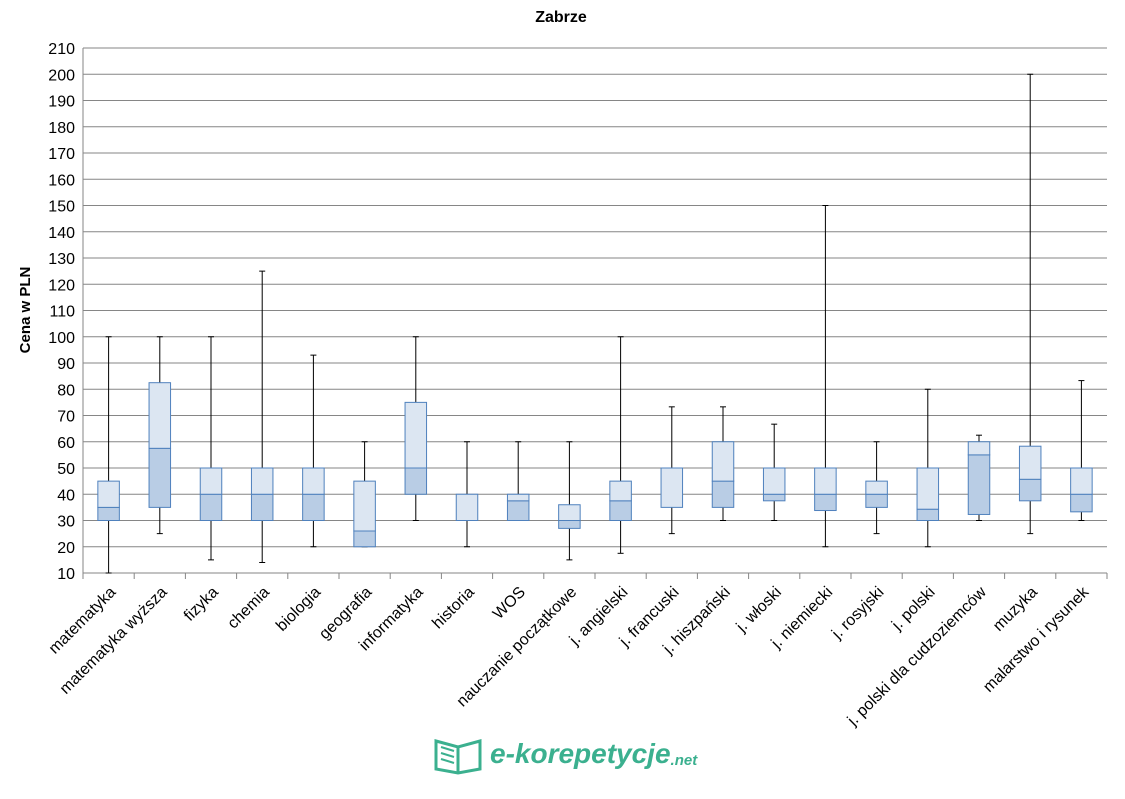 The width and height of the screenshot is (1125, 799). What do you see at coordinates (857, 613) in the screenshot?
I see `x-tick-label: j. rosyjski` at bounding box center [857, 613].